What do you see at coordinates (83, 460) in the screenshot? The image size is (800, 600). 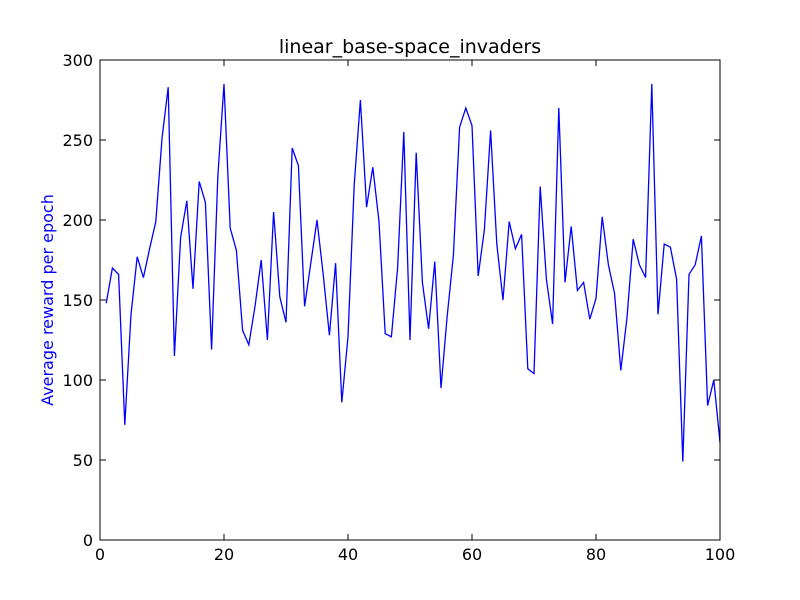 I see `y-tick-label: 50` at bounding box center [83, 460].